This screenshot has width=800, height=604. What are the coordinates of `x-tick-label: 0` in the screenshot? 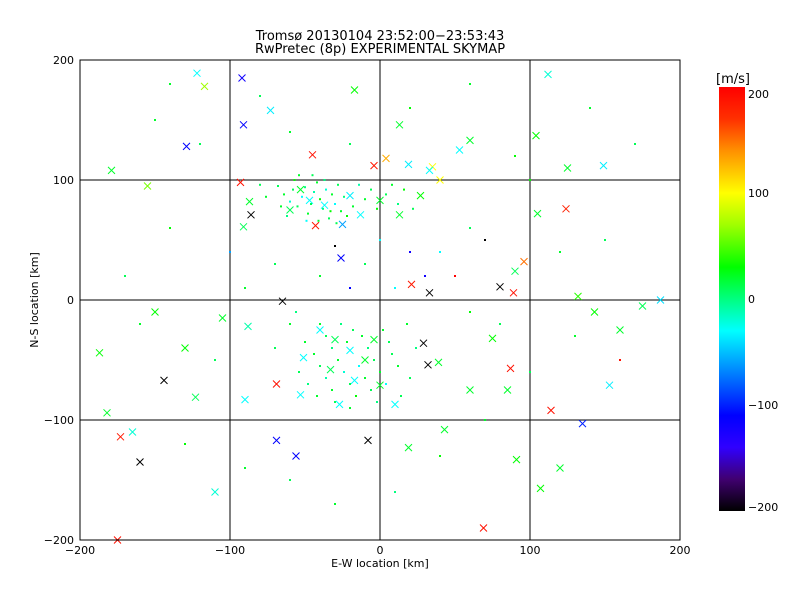 It's located at (380, 550).